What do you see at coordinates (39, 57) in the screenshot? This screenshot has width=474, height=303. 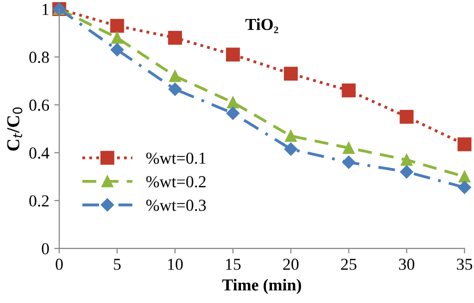 I see `y-tick-label: 0.8` at bounding box center [39, 57].